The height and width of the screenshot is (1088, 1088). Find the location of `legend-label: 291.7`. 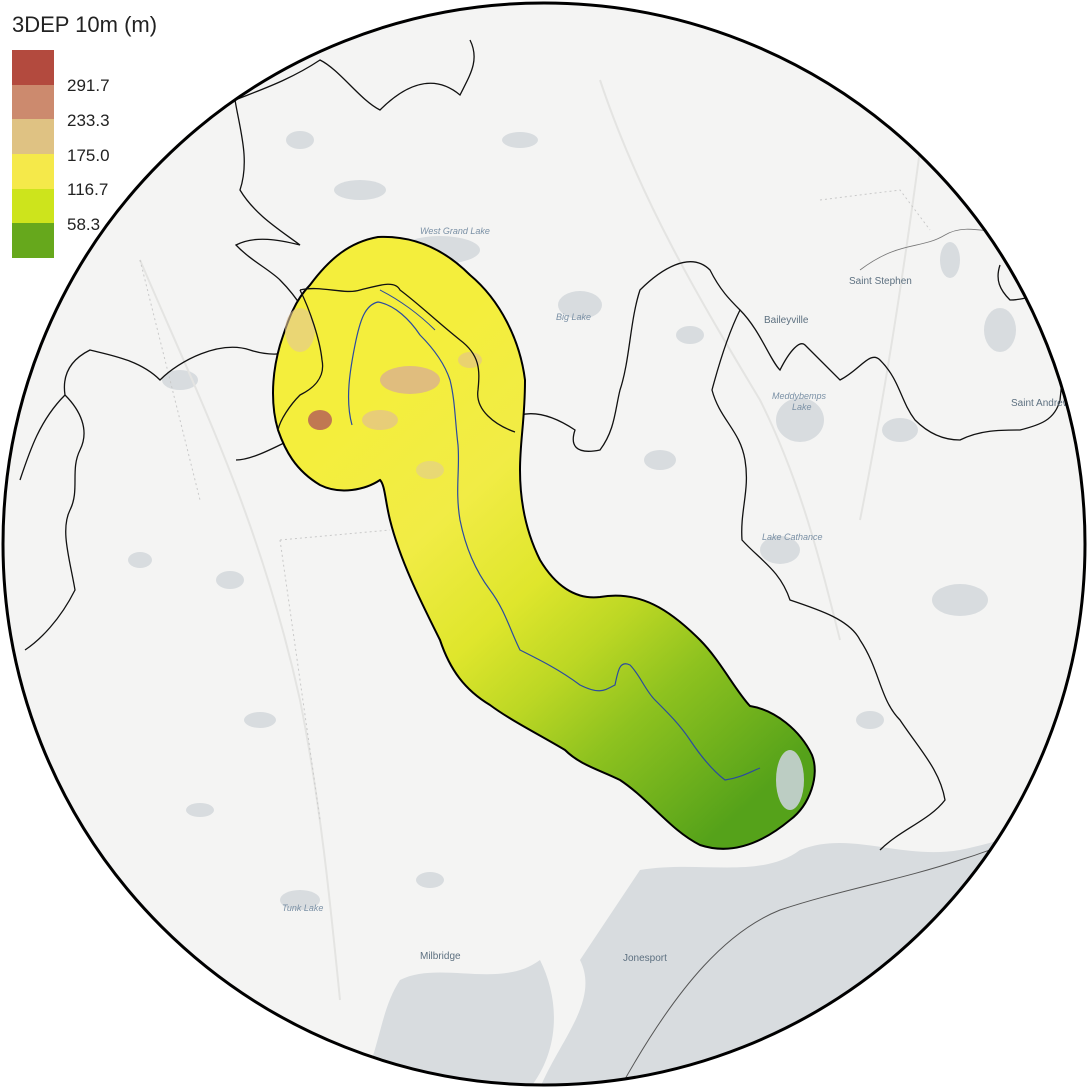

legend-label: 291.7 is located at coordinates (88, 85).